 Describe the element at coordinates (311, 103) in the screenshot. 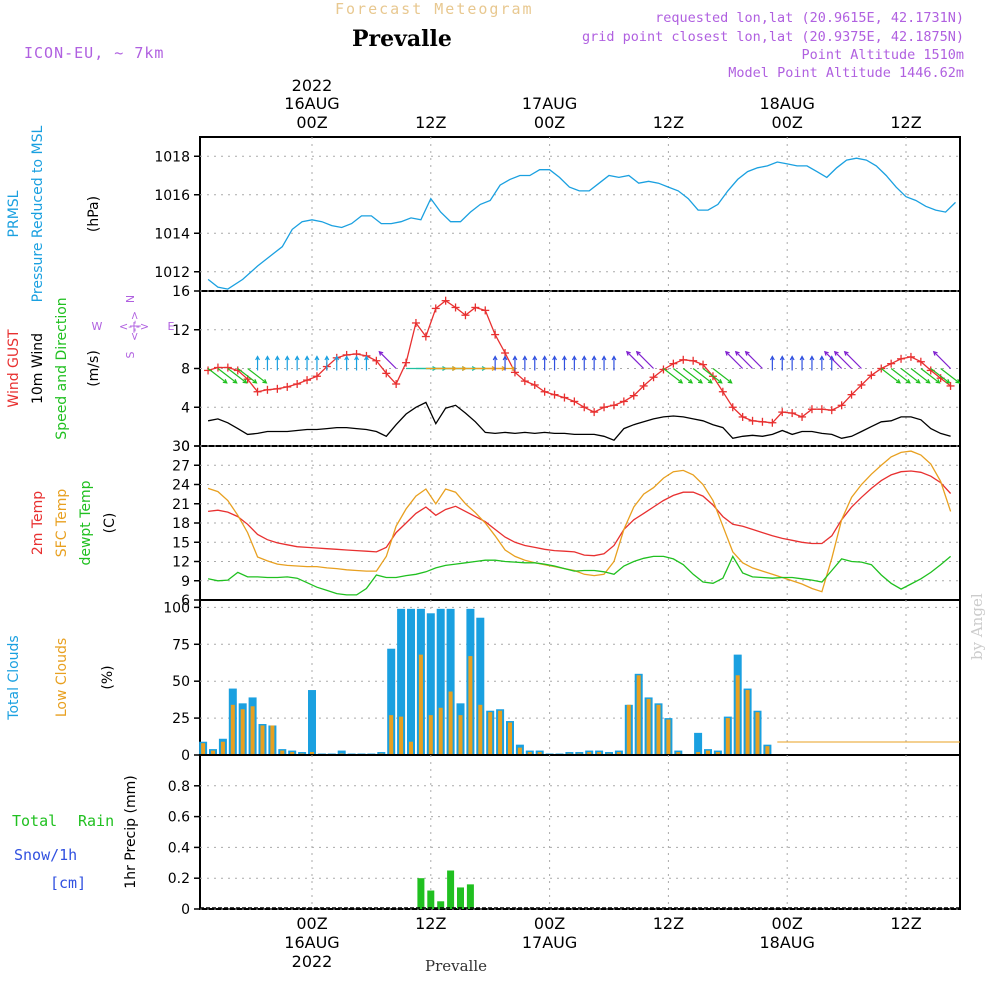

I see `top-tick-date: 16AUG` at that location.